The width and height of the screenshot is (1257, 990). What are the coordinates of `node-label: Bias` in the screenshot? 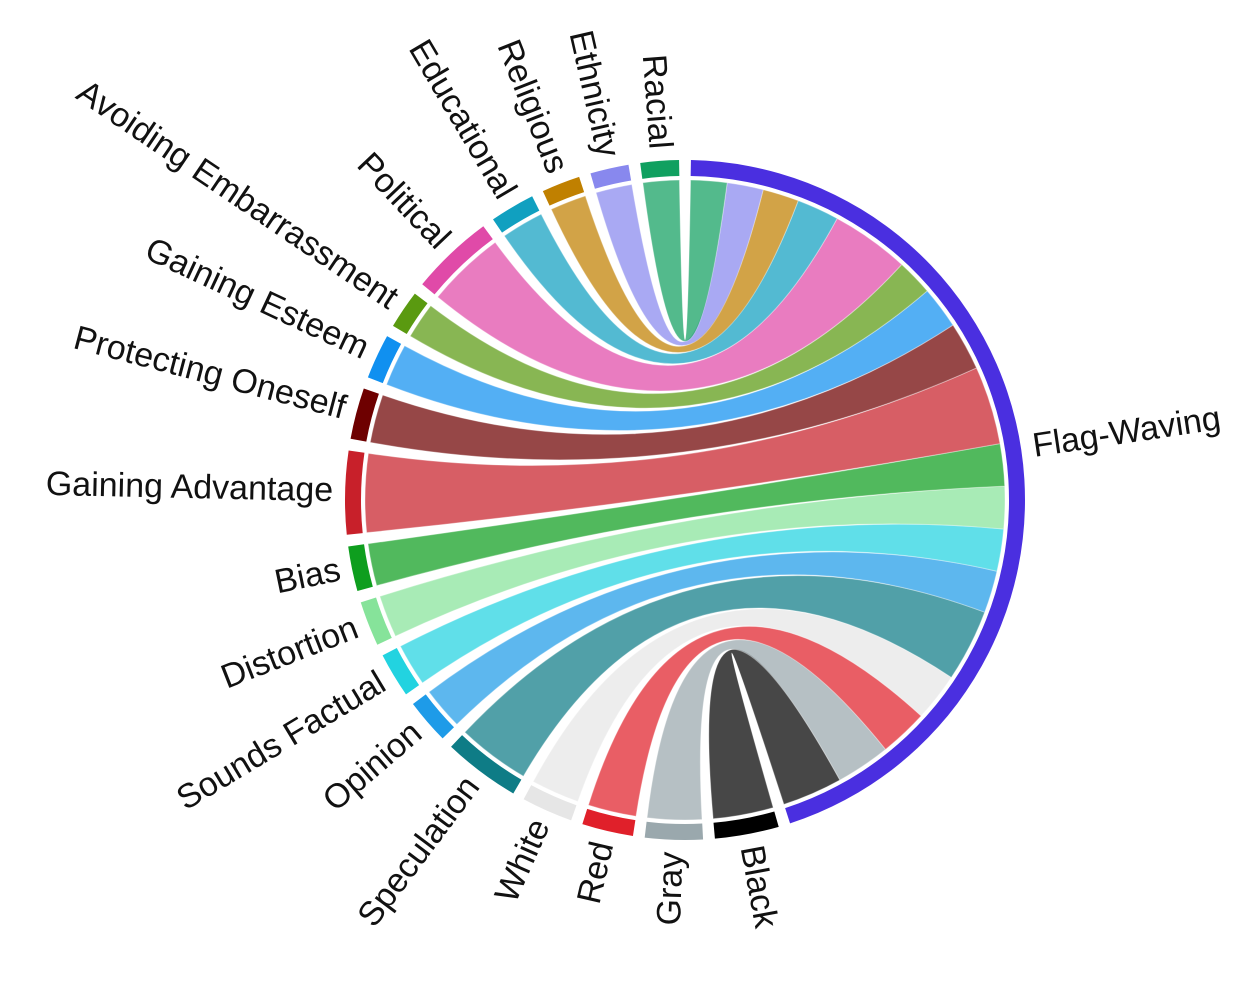 It's located at (307, 576).